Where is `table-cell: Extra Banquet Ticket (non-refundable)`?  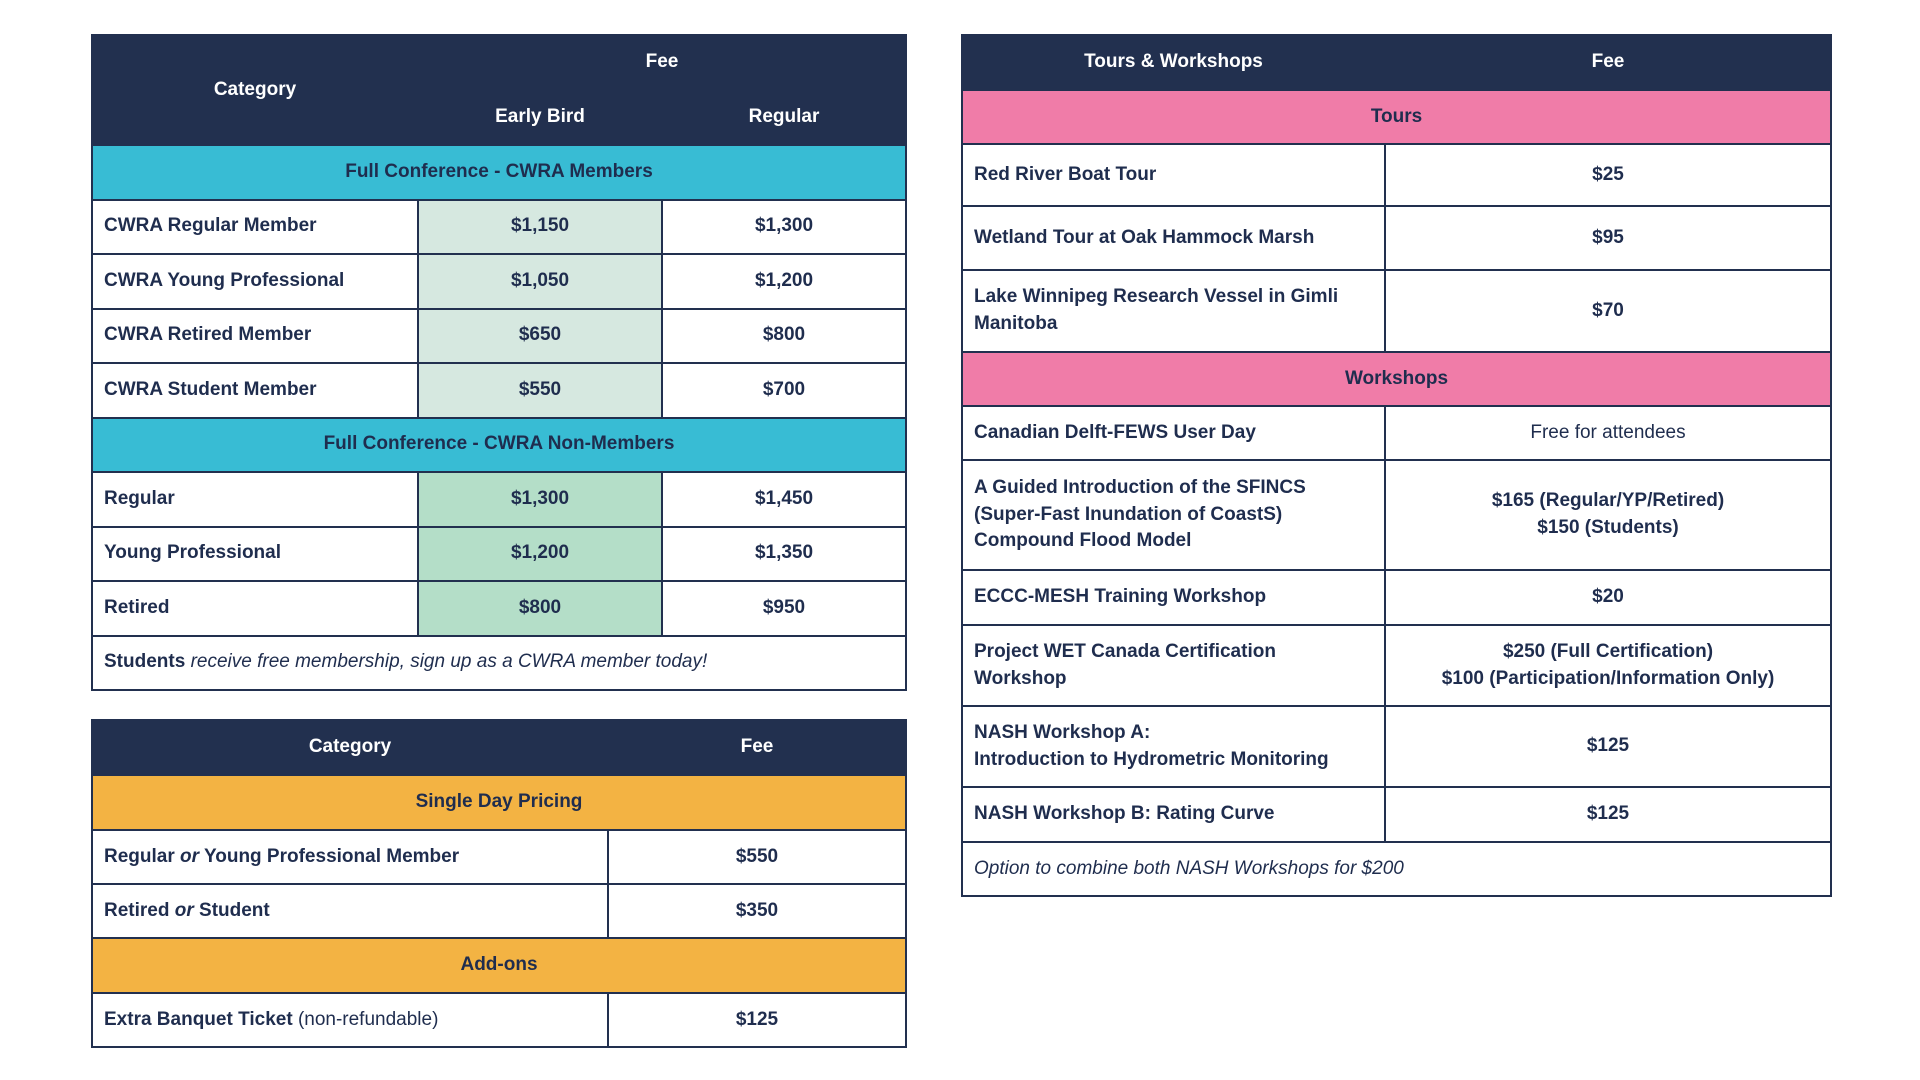
table-cell: Extra Banquet Ticket (non-refundable) is located at coordinates (350, 1020).